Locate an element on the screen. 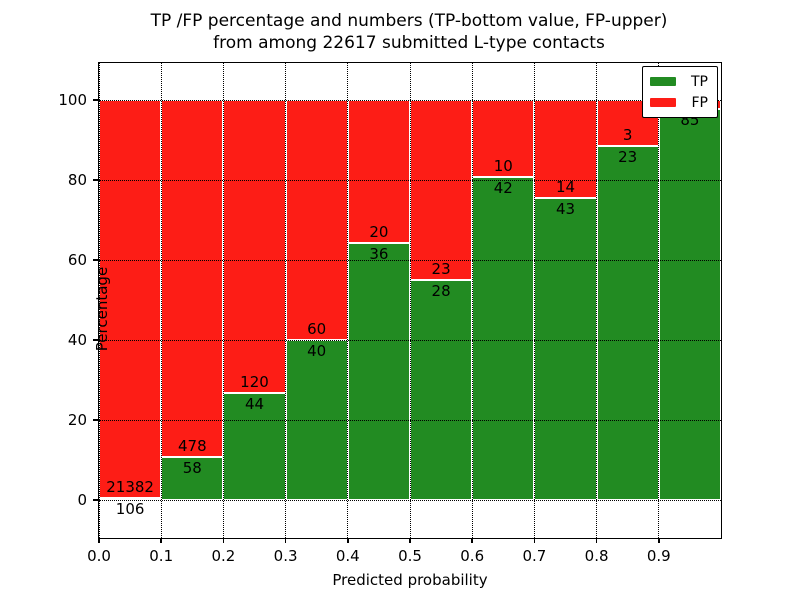 The width and height of the screenshot is (800, 600). y-tick-label: 80 is located at coordinates (77, 180).